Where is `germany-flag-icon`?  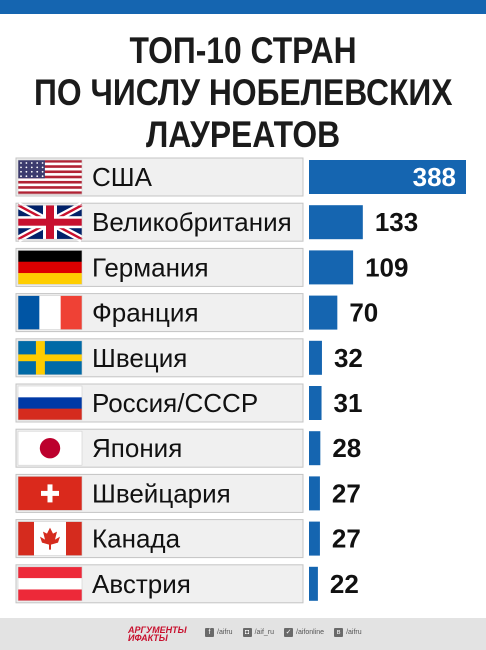 germany-flag-icon is located at coordinates (50, 267).